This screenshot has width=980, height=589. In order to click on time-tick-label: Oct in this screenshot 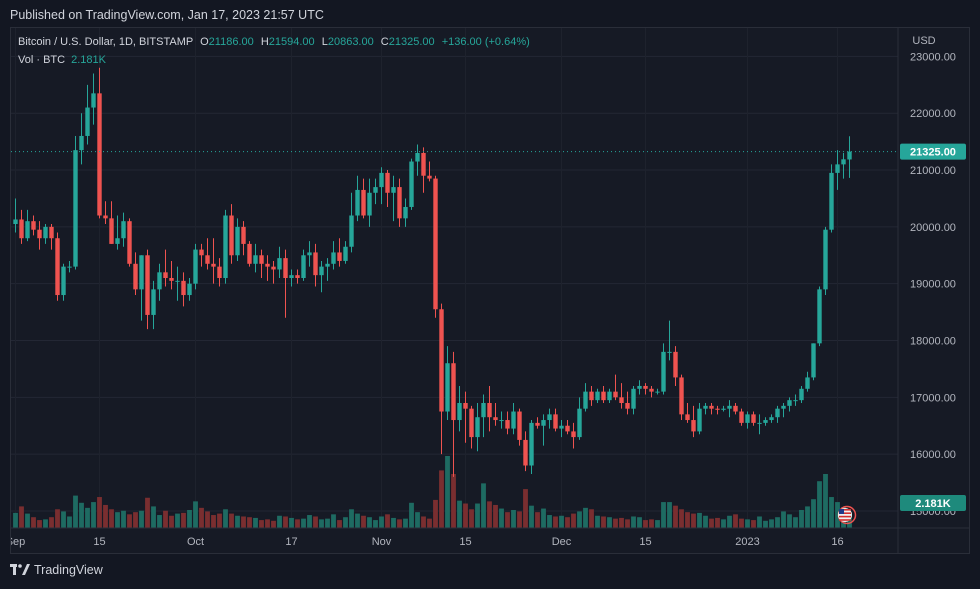, I will do `click(195, 542)`.